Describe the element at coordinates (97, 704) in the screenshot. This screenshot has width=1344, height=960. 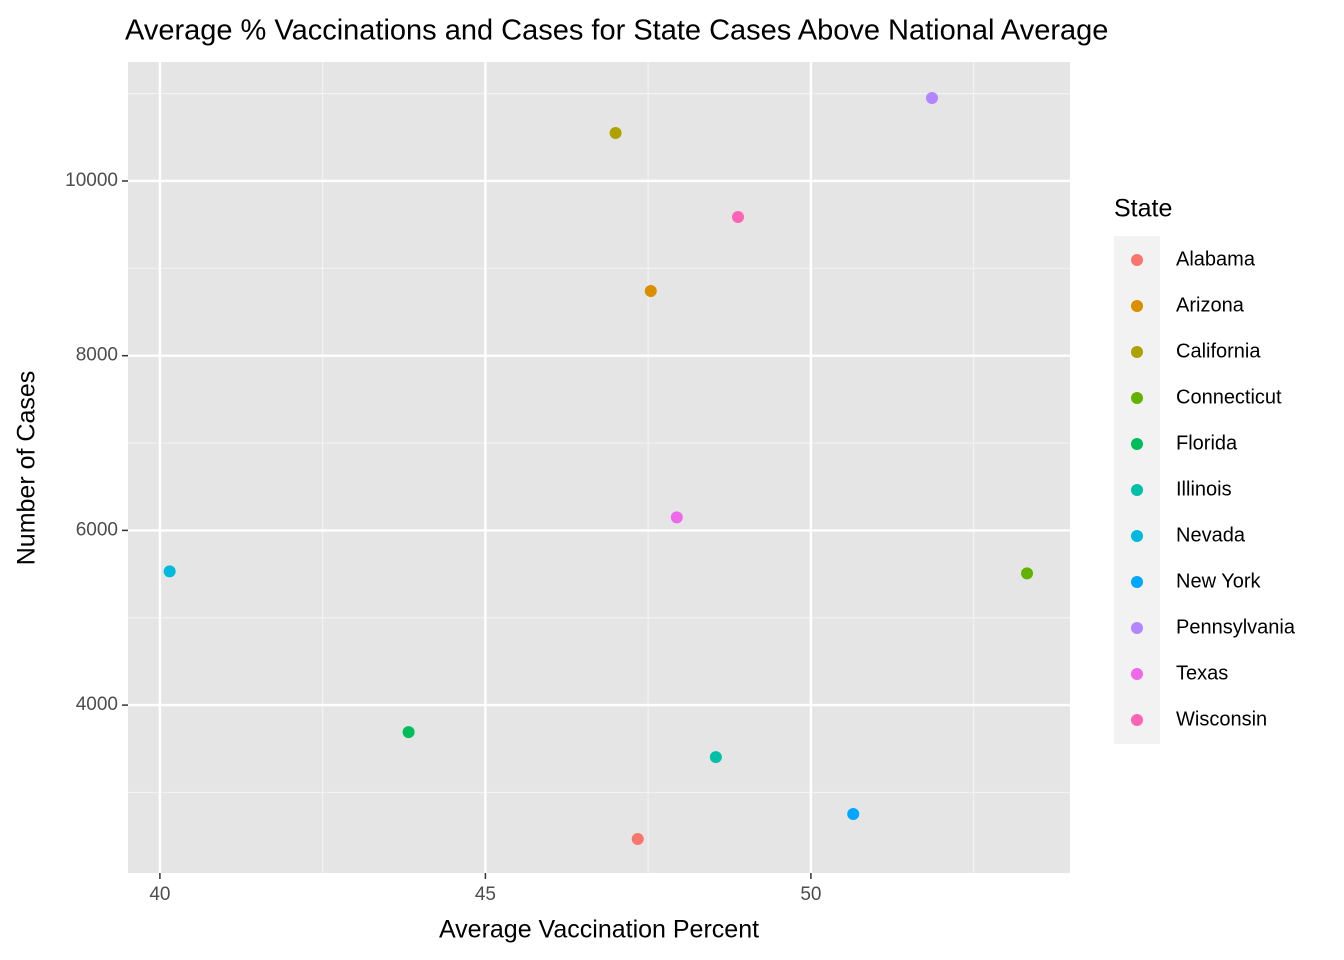
I see `y-tick-label: 4000` at that location.